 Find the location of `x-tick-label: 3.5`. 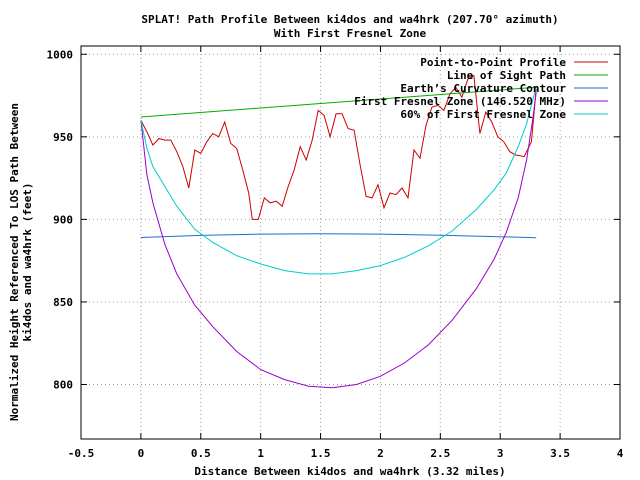

x-tick-label: 3.5 is located at coordinates (560, 453).